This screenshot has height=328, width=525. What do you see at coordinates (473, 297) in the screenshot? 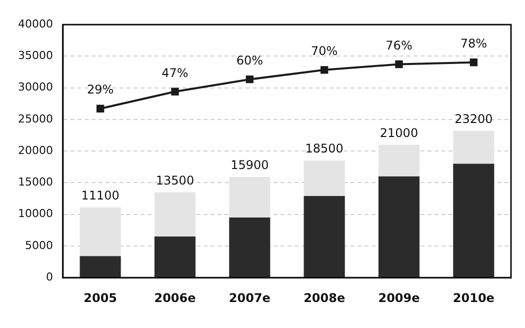
I see `x-tick-label: 2010e` at bounding box center [473, 297].